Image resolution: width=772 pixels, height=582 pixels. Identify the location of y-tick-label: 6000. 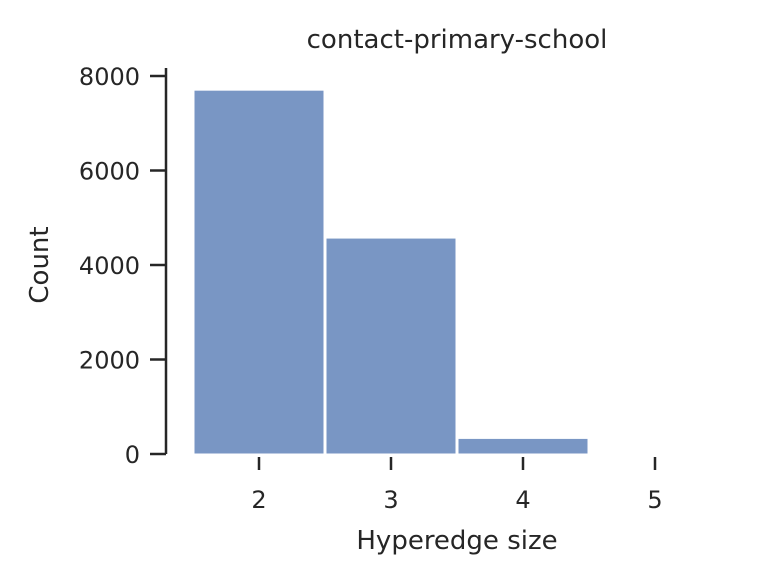
(109, 172).